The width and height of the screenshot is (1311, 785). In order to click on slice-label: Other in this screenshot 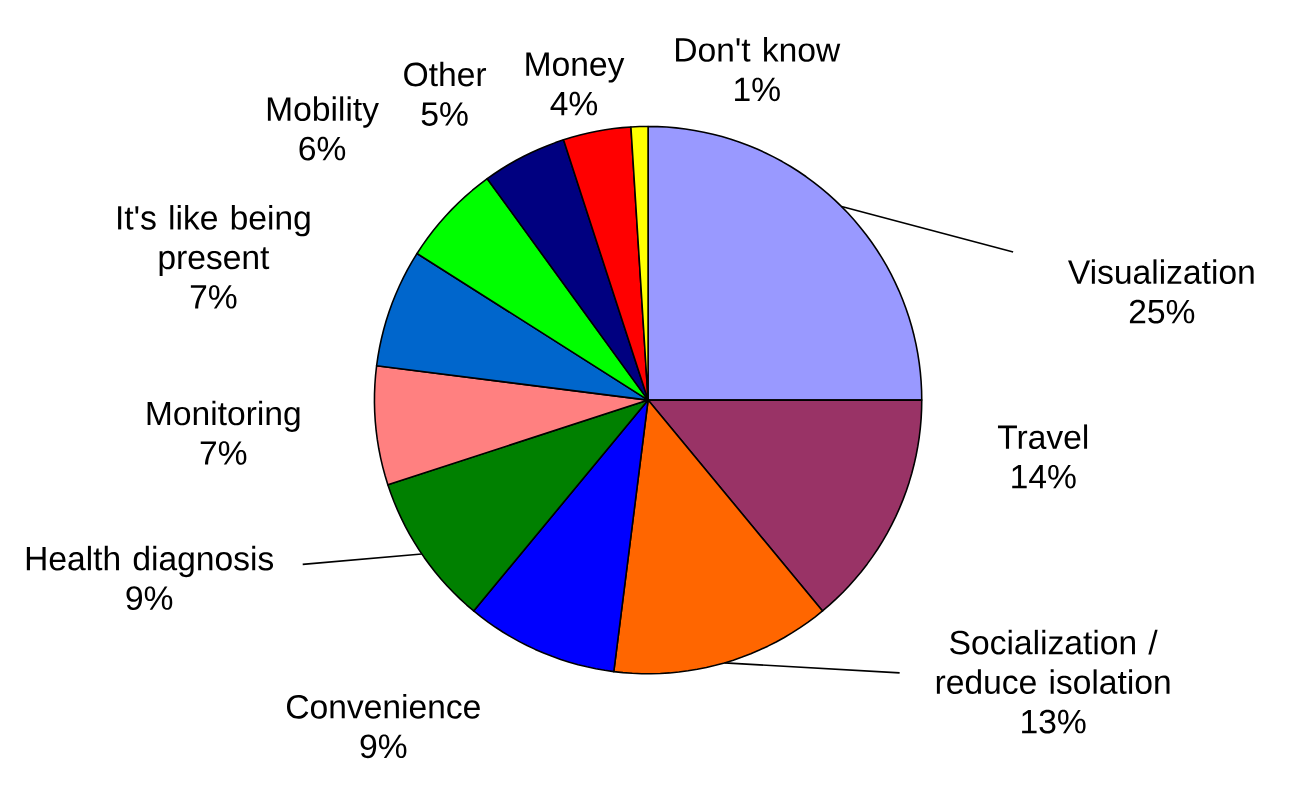, I will do `click(445, 74)`.